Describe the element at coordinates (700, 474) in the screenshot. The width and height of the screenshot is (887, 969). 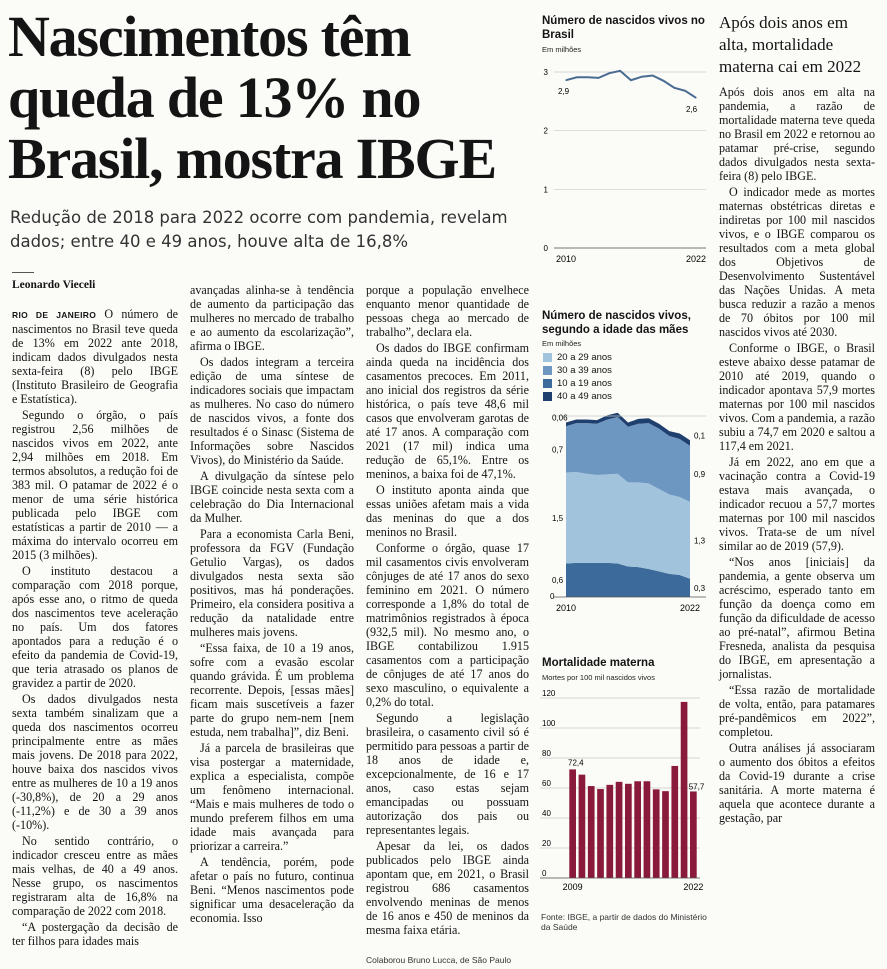
I see `label-end: 0,9` at that location.